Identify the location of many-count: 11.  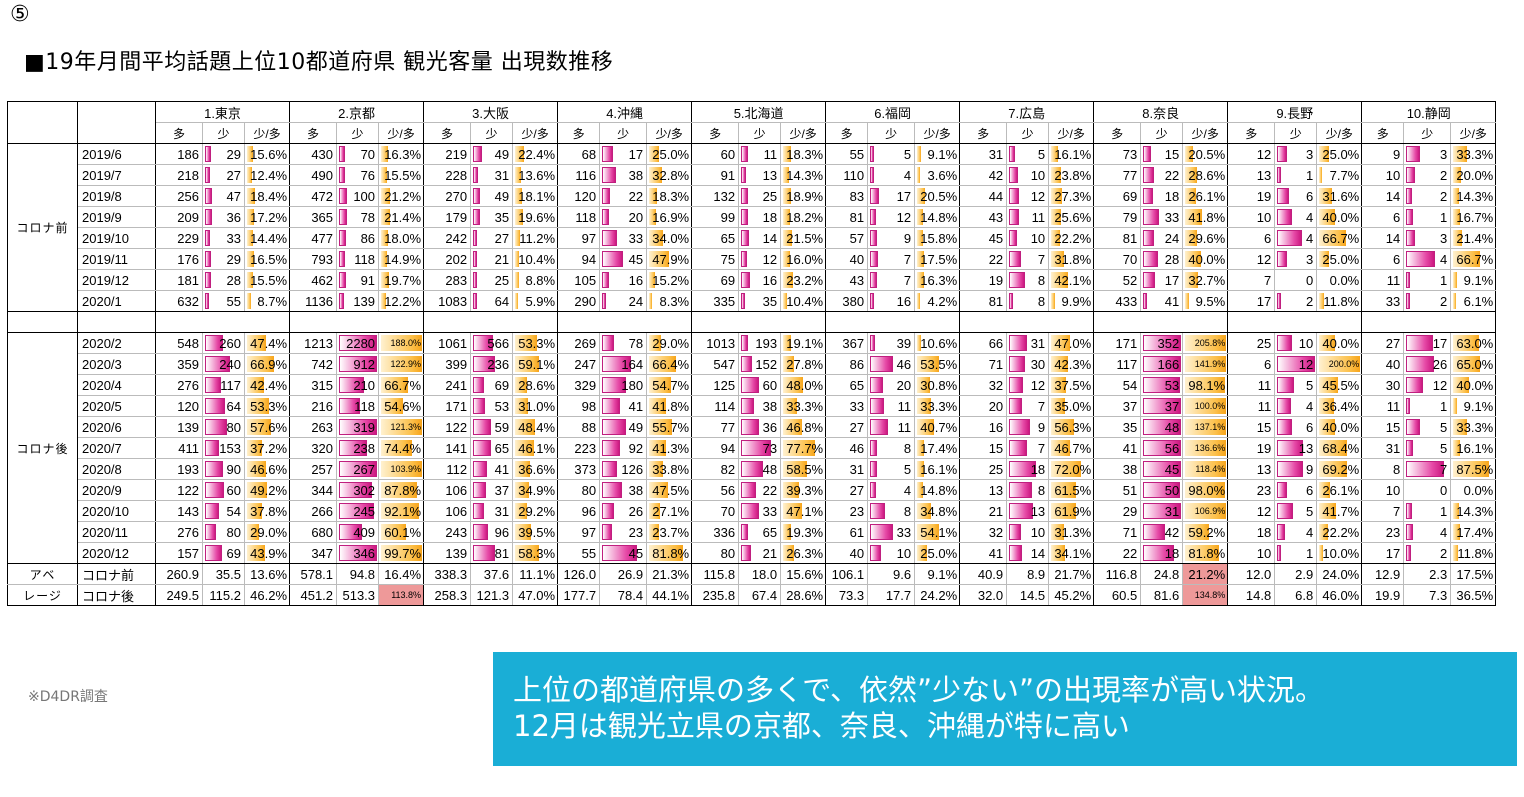
(1251, 406).